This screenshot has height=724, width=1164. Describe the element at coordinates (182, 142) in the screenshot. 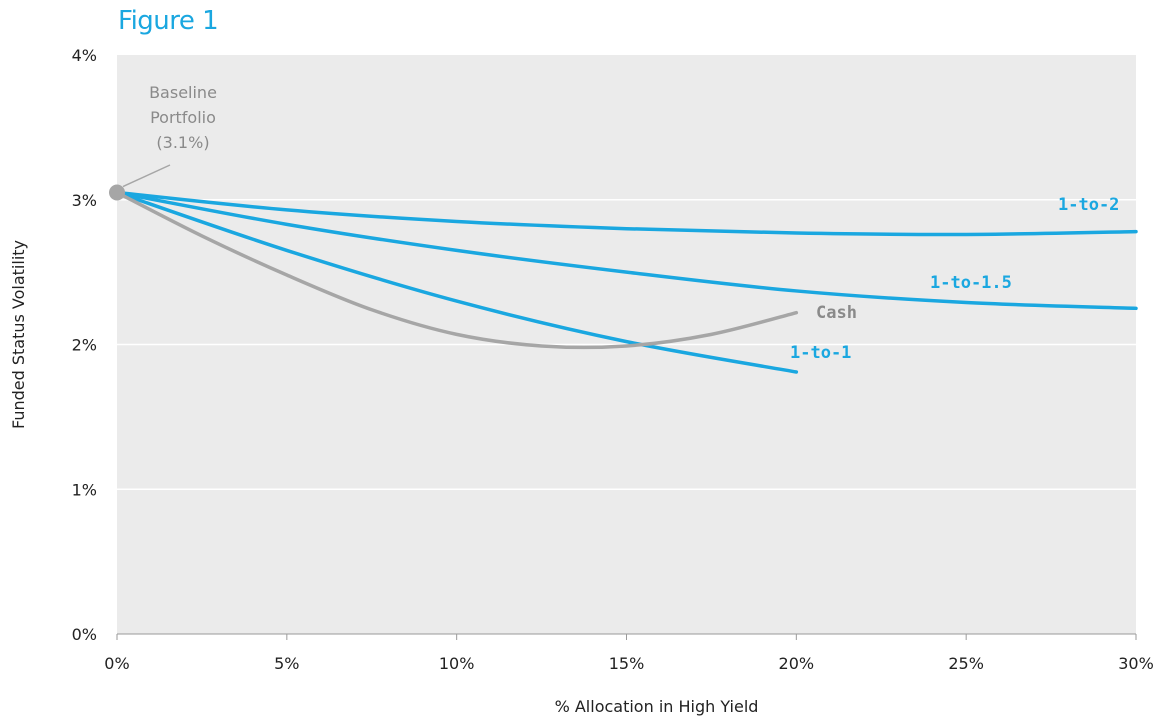

I see `baseline-label-line: (3.1%)` at that location.